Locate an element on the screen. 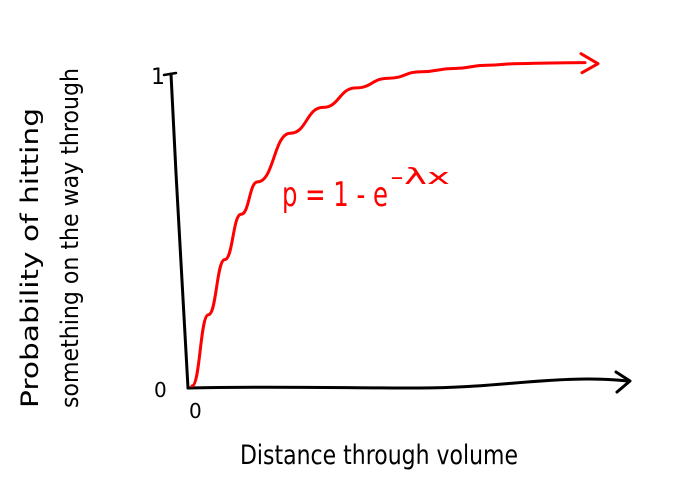 The height and width of the screenshot is (500, 700). formula-annotation: p = 1 - e -λx is located at coordinates (366, 190).